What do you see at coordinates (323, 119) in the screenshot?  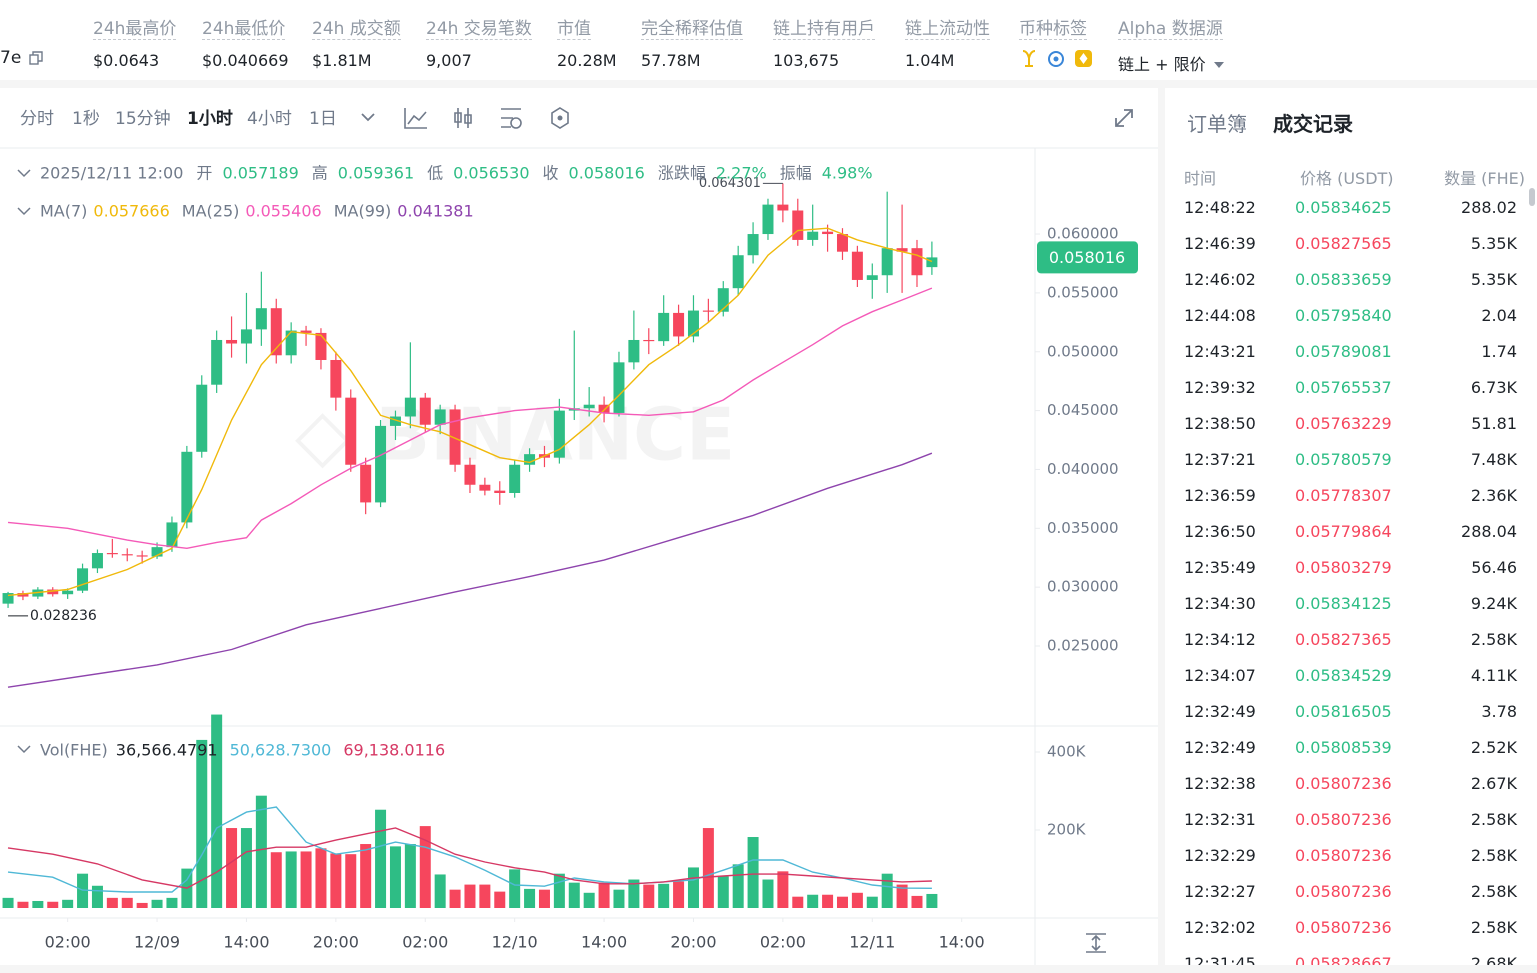 I see `interval-tab: 1日` at bounding box center [323, 119].